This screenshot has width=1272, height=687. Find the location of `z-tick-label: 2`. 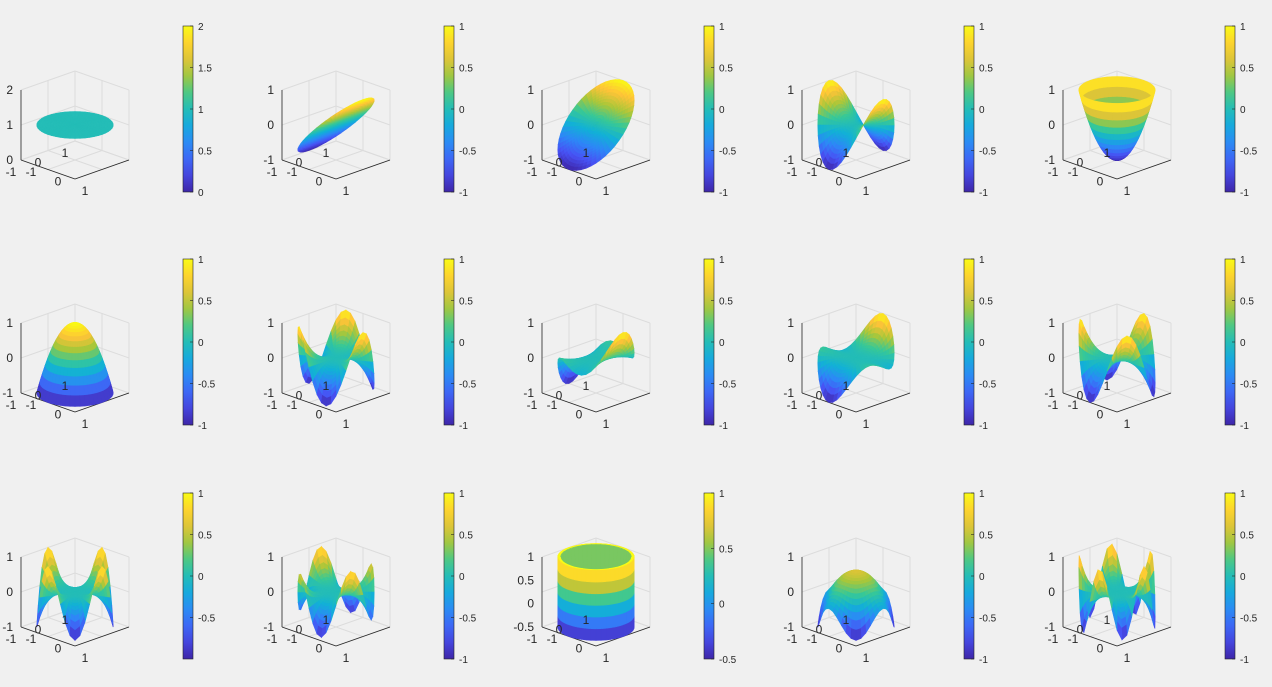

z-tick-label: 2 is located at coordinates (9, 90).